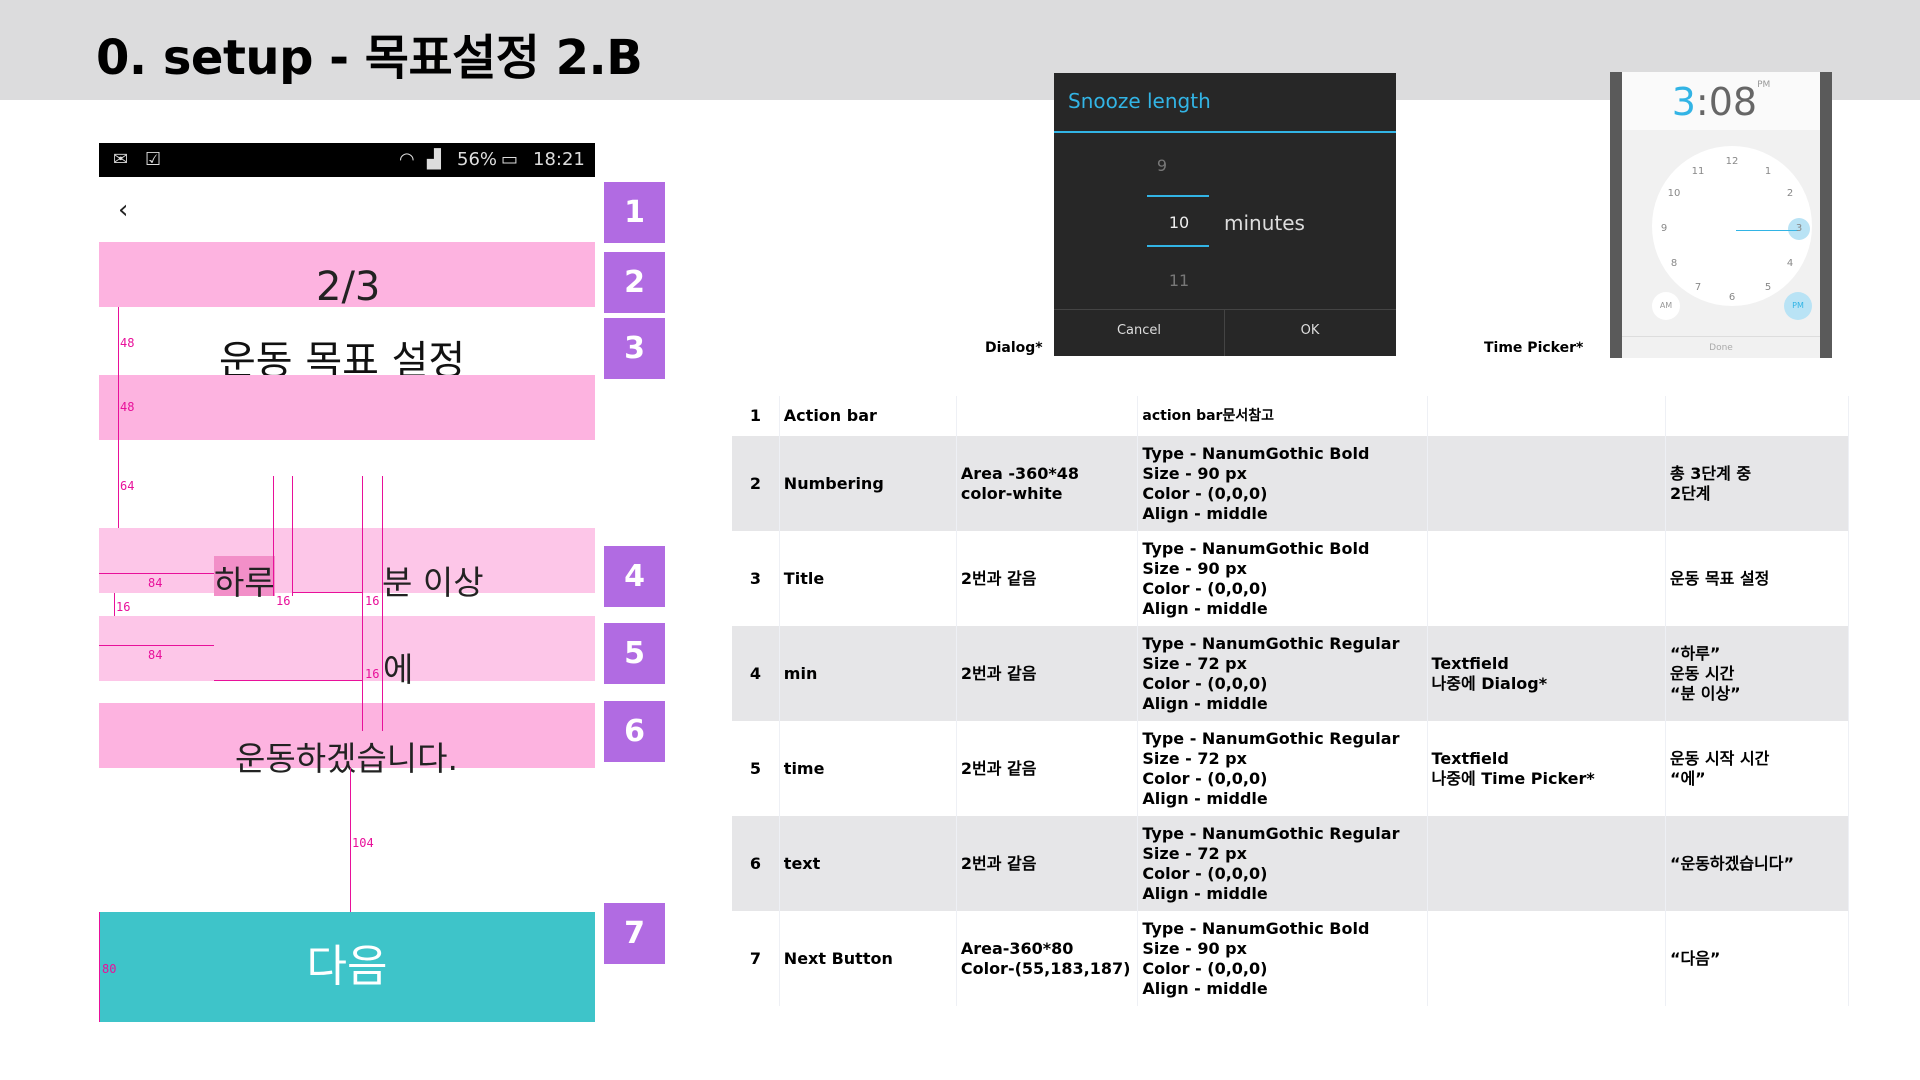 This screenshot has height=1080, width=1920. What do you see at coordinates (1721, 344) in the screenshot?
I see `done-button: Done` at bounding box center [1721, 344].